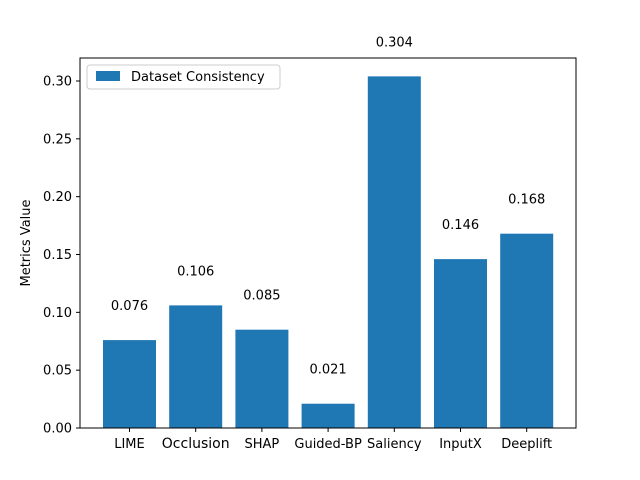  I want to click on bar-data-label: 0.146, so click(460, 225).